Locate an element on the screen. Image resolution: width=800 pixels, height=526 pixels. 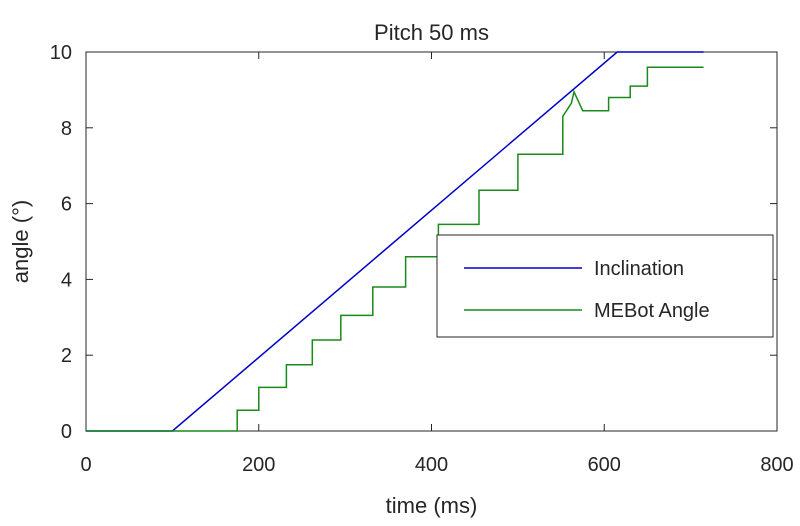
x-axis-label: time (ms) is located at coordinates (432, 505).